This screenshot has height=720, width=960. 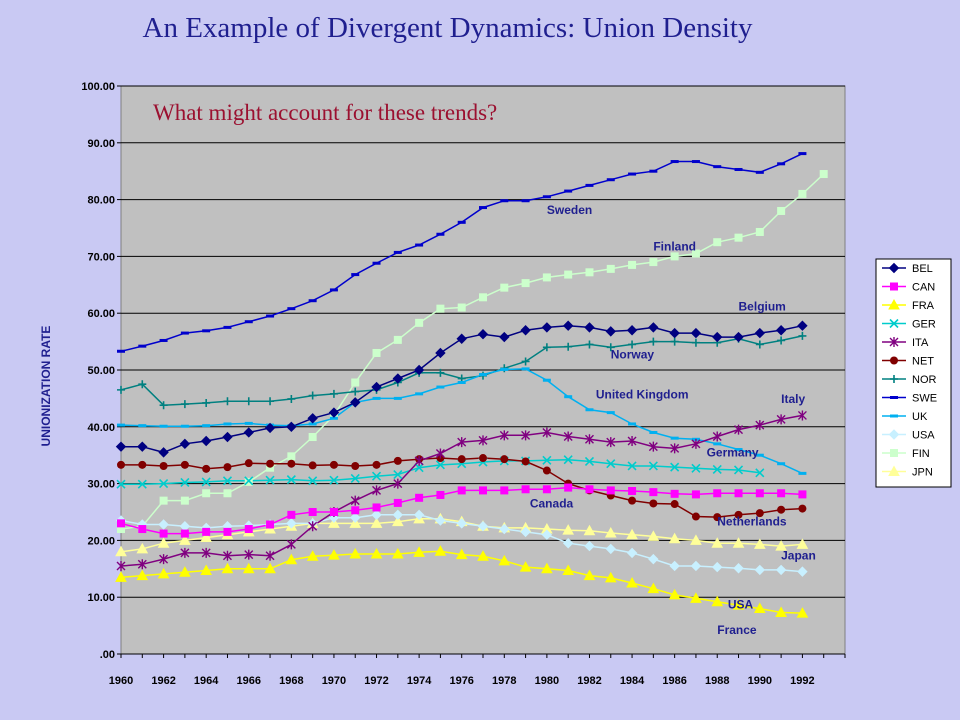 I want to click on y-tick-label: 100.00, so click(x=98, y=87).